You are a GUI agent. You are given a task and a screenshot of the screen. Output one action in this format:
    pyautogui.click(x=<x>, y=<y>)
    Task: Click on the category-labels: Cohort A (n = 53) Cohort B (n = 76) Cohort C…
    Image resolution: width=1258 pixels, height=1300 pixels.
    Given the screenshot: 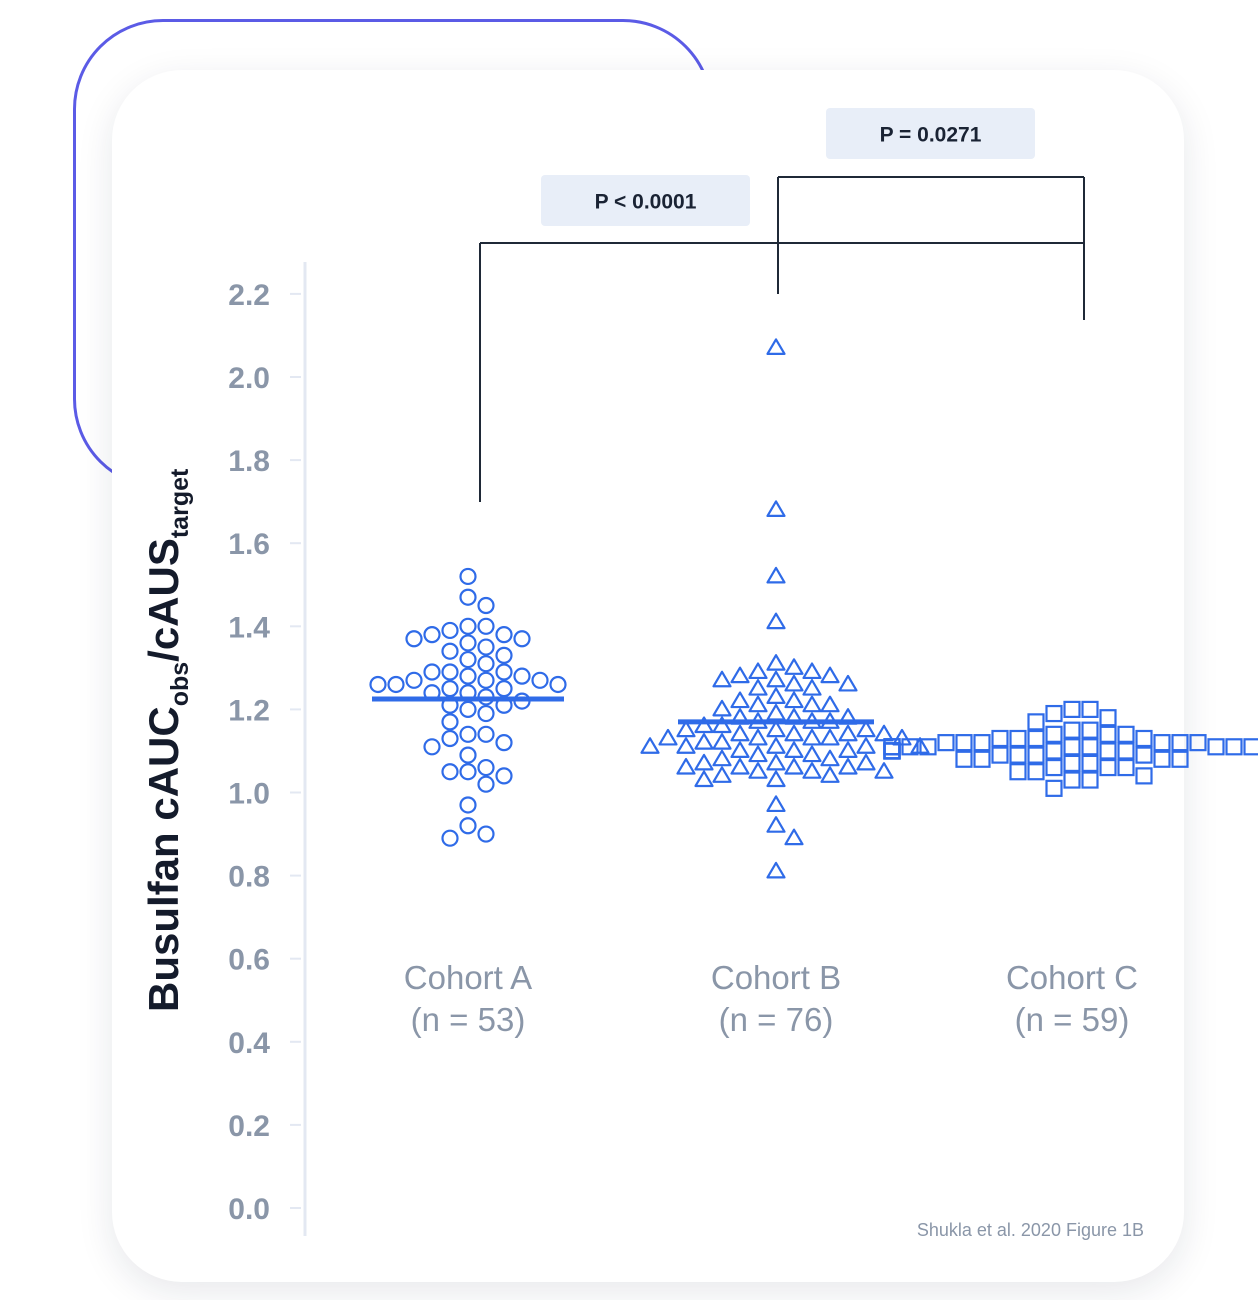 What is the action you would take?
    pyautogui.click(x=771, y=998)
    